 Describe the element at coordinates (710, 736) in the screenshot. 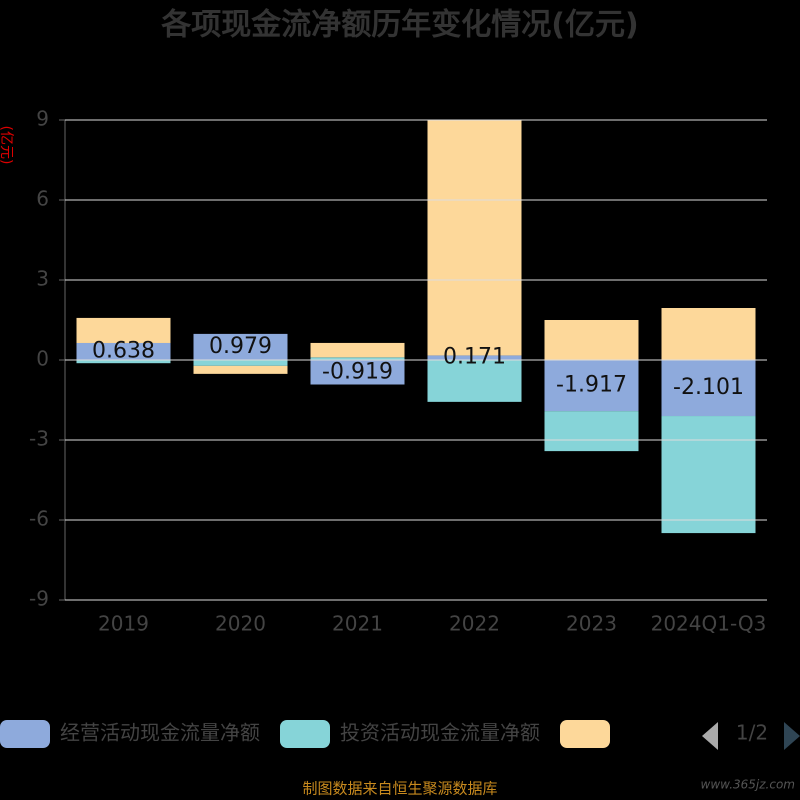

I see `legend-prev` at that location.